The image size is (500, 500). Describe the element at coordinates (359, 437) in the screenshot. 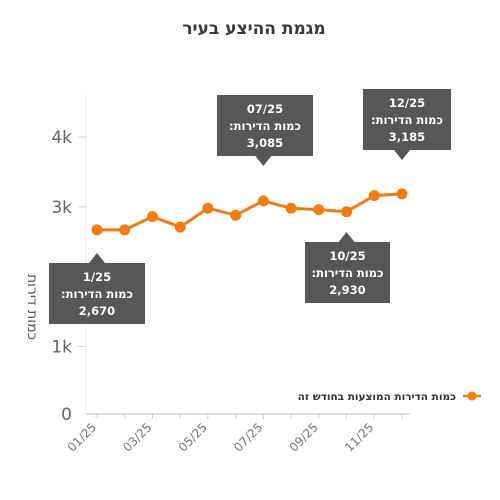

I see `x-tick-label: 11/25` at that location.